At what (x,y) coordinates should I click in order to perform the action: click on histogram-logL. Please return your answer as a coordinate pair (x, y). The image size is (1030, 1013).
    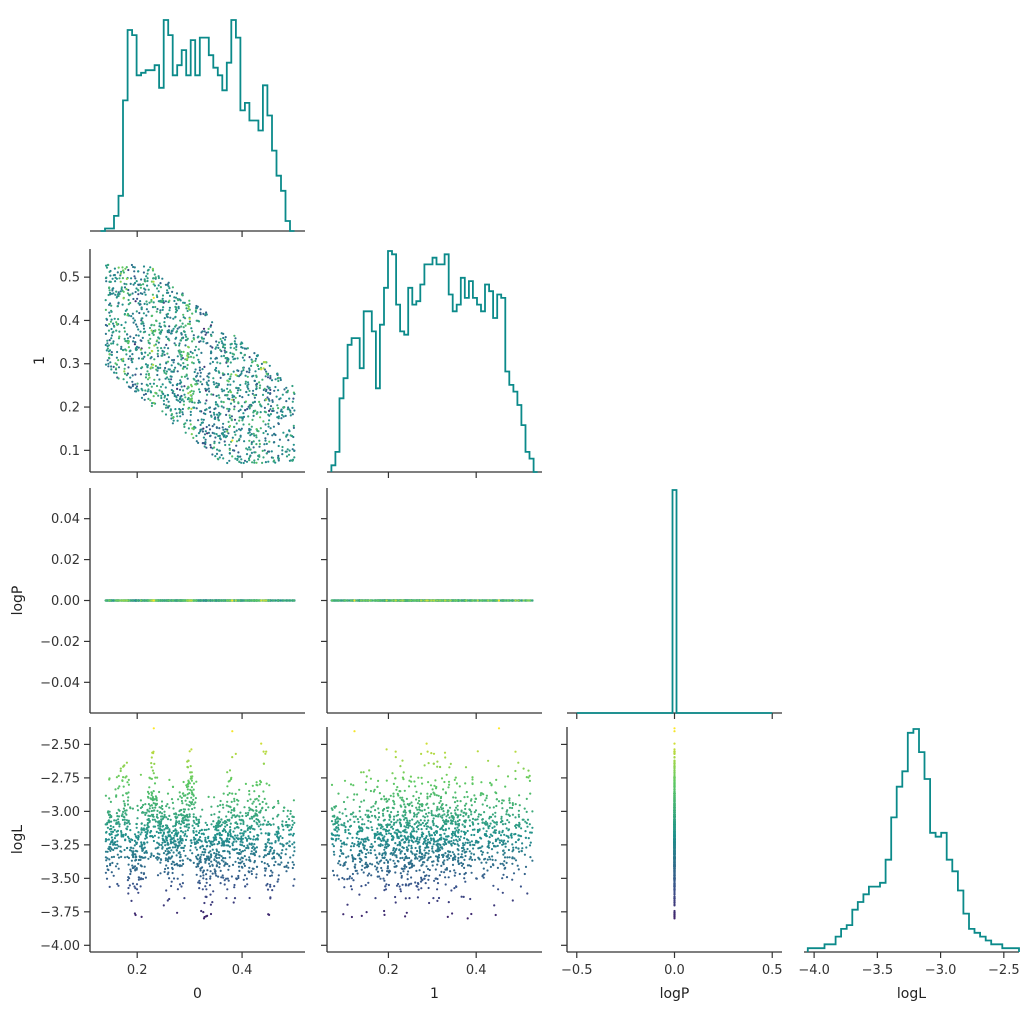
    Looking at the image, I should click on (913, 840).